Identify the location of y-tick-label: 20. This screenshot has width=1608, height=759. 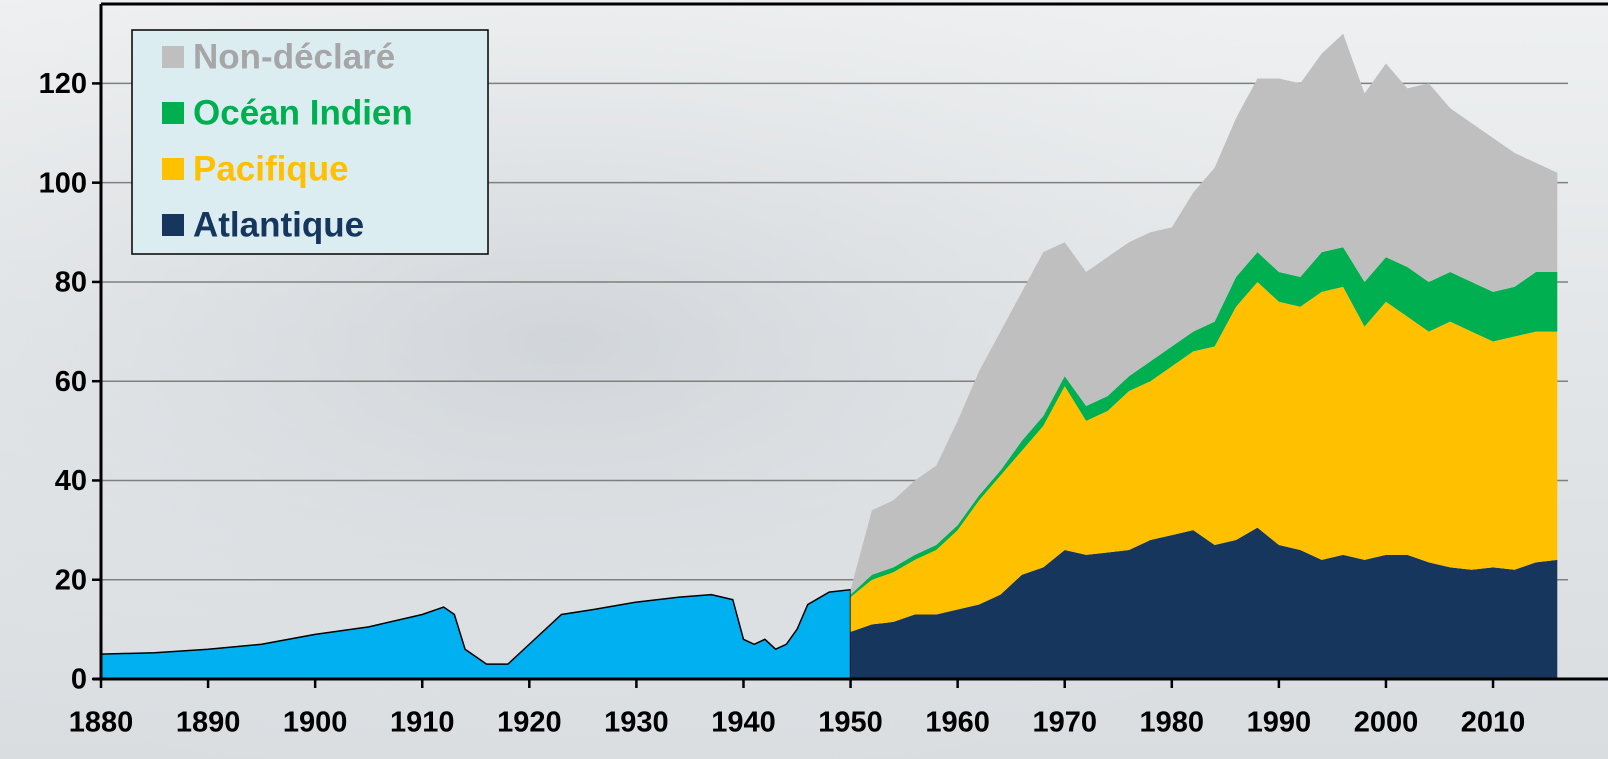
(71, 580).